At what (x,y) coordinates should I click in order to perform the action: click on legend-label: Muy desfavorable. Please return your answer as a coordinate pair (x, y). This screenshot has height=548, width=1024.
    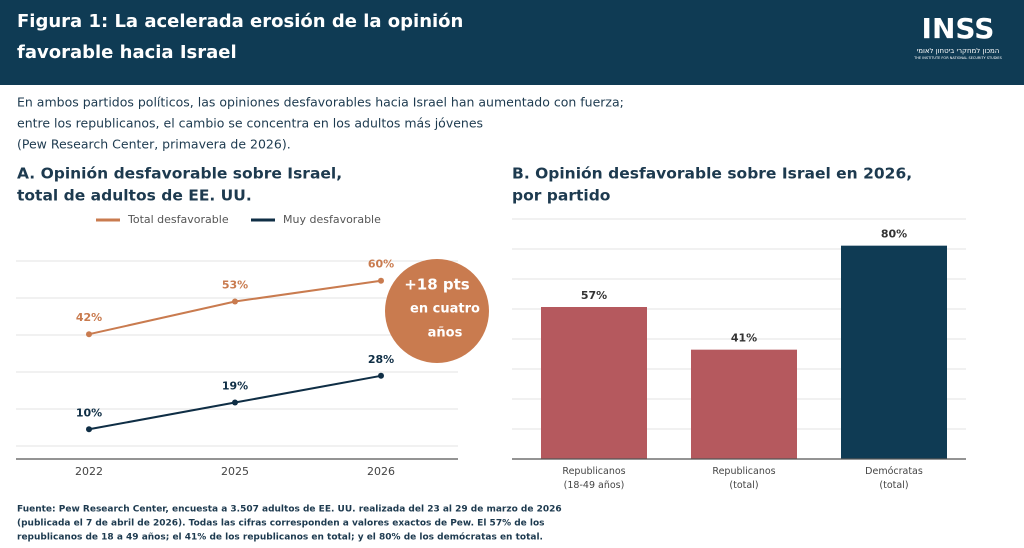
    Looking at the image, I should click on (332, 219).